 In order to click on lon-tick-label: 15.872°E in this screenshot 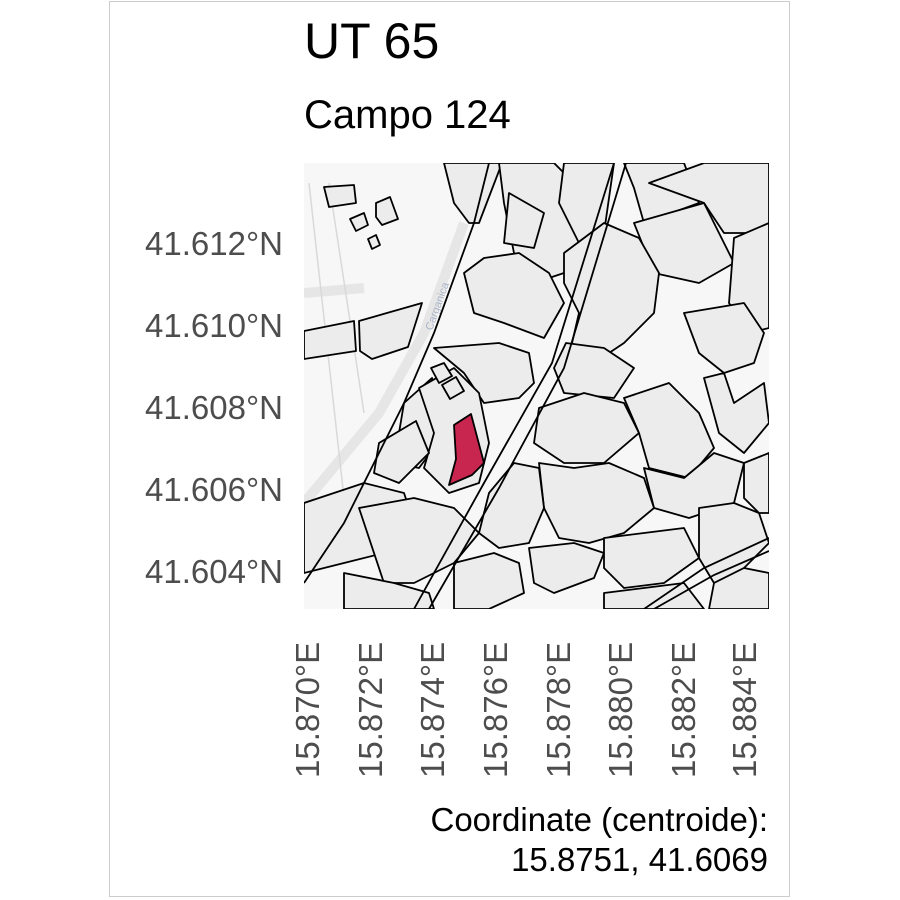, I will do `click(370, 709)`.